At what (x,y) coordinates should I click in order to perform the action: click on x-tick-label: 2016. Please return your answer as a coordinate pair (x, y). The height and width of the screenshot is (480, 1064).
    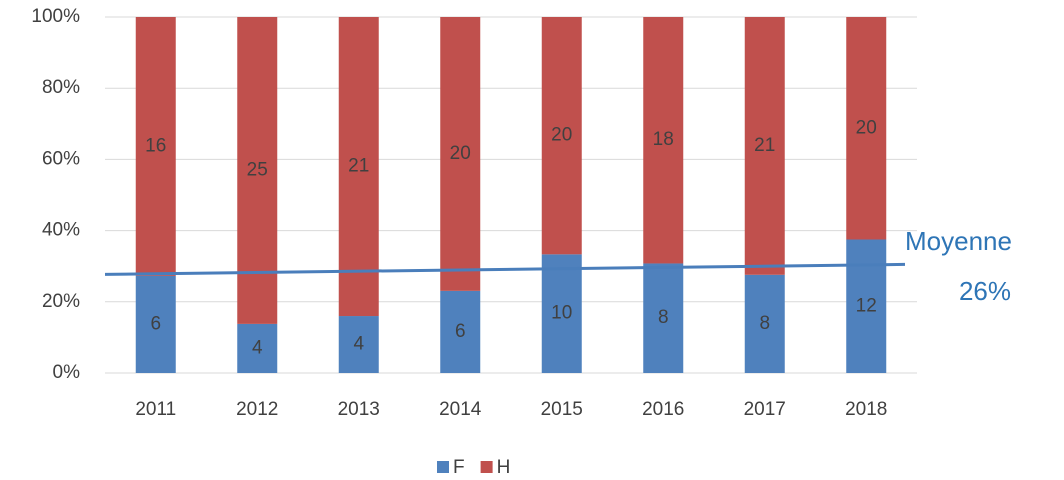
    Looking at the image, I should click on (663, 409).